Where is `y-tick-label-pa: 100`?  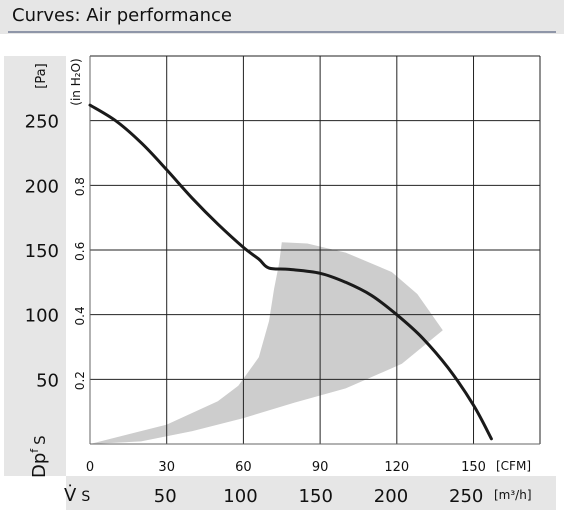
y-tick-label-pa: 100 is located at coordinates (42, 316).